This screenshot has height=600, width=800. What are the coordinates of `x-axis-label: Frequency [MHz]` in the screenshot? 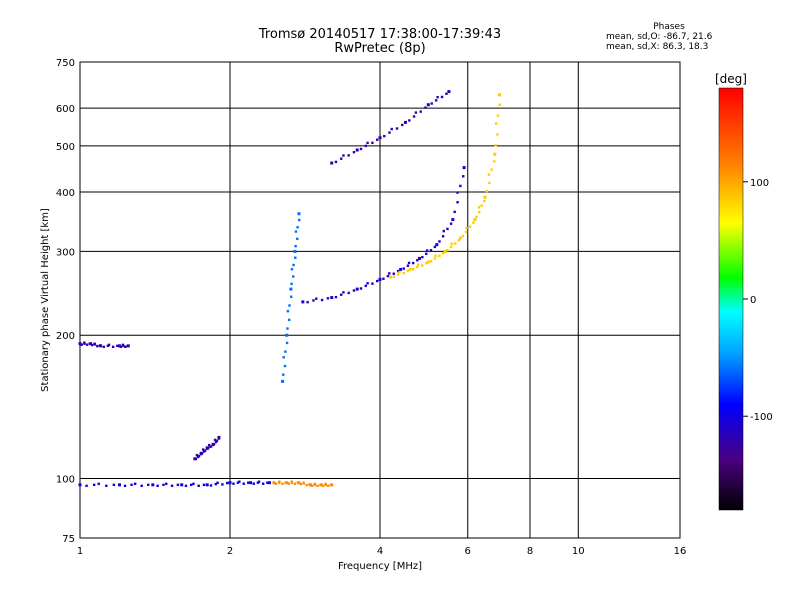 It's located at (380, 566).